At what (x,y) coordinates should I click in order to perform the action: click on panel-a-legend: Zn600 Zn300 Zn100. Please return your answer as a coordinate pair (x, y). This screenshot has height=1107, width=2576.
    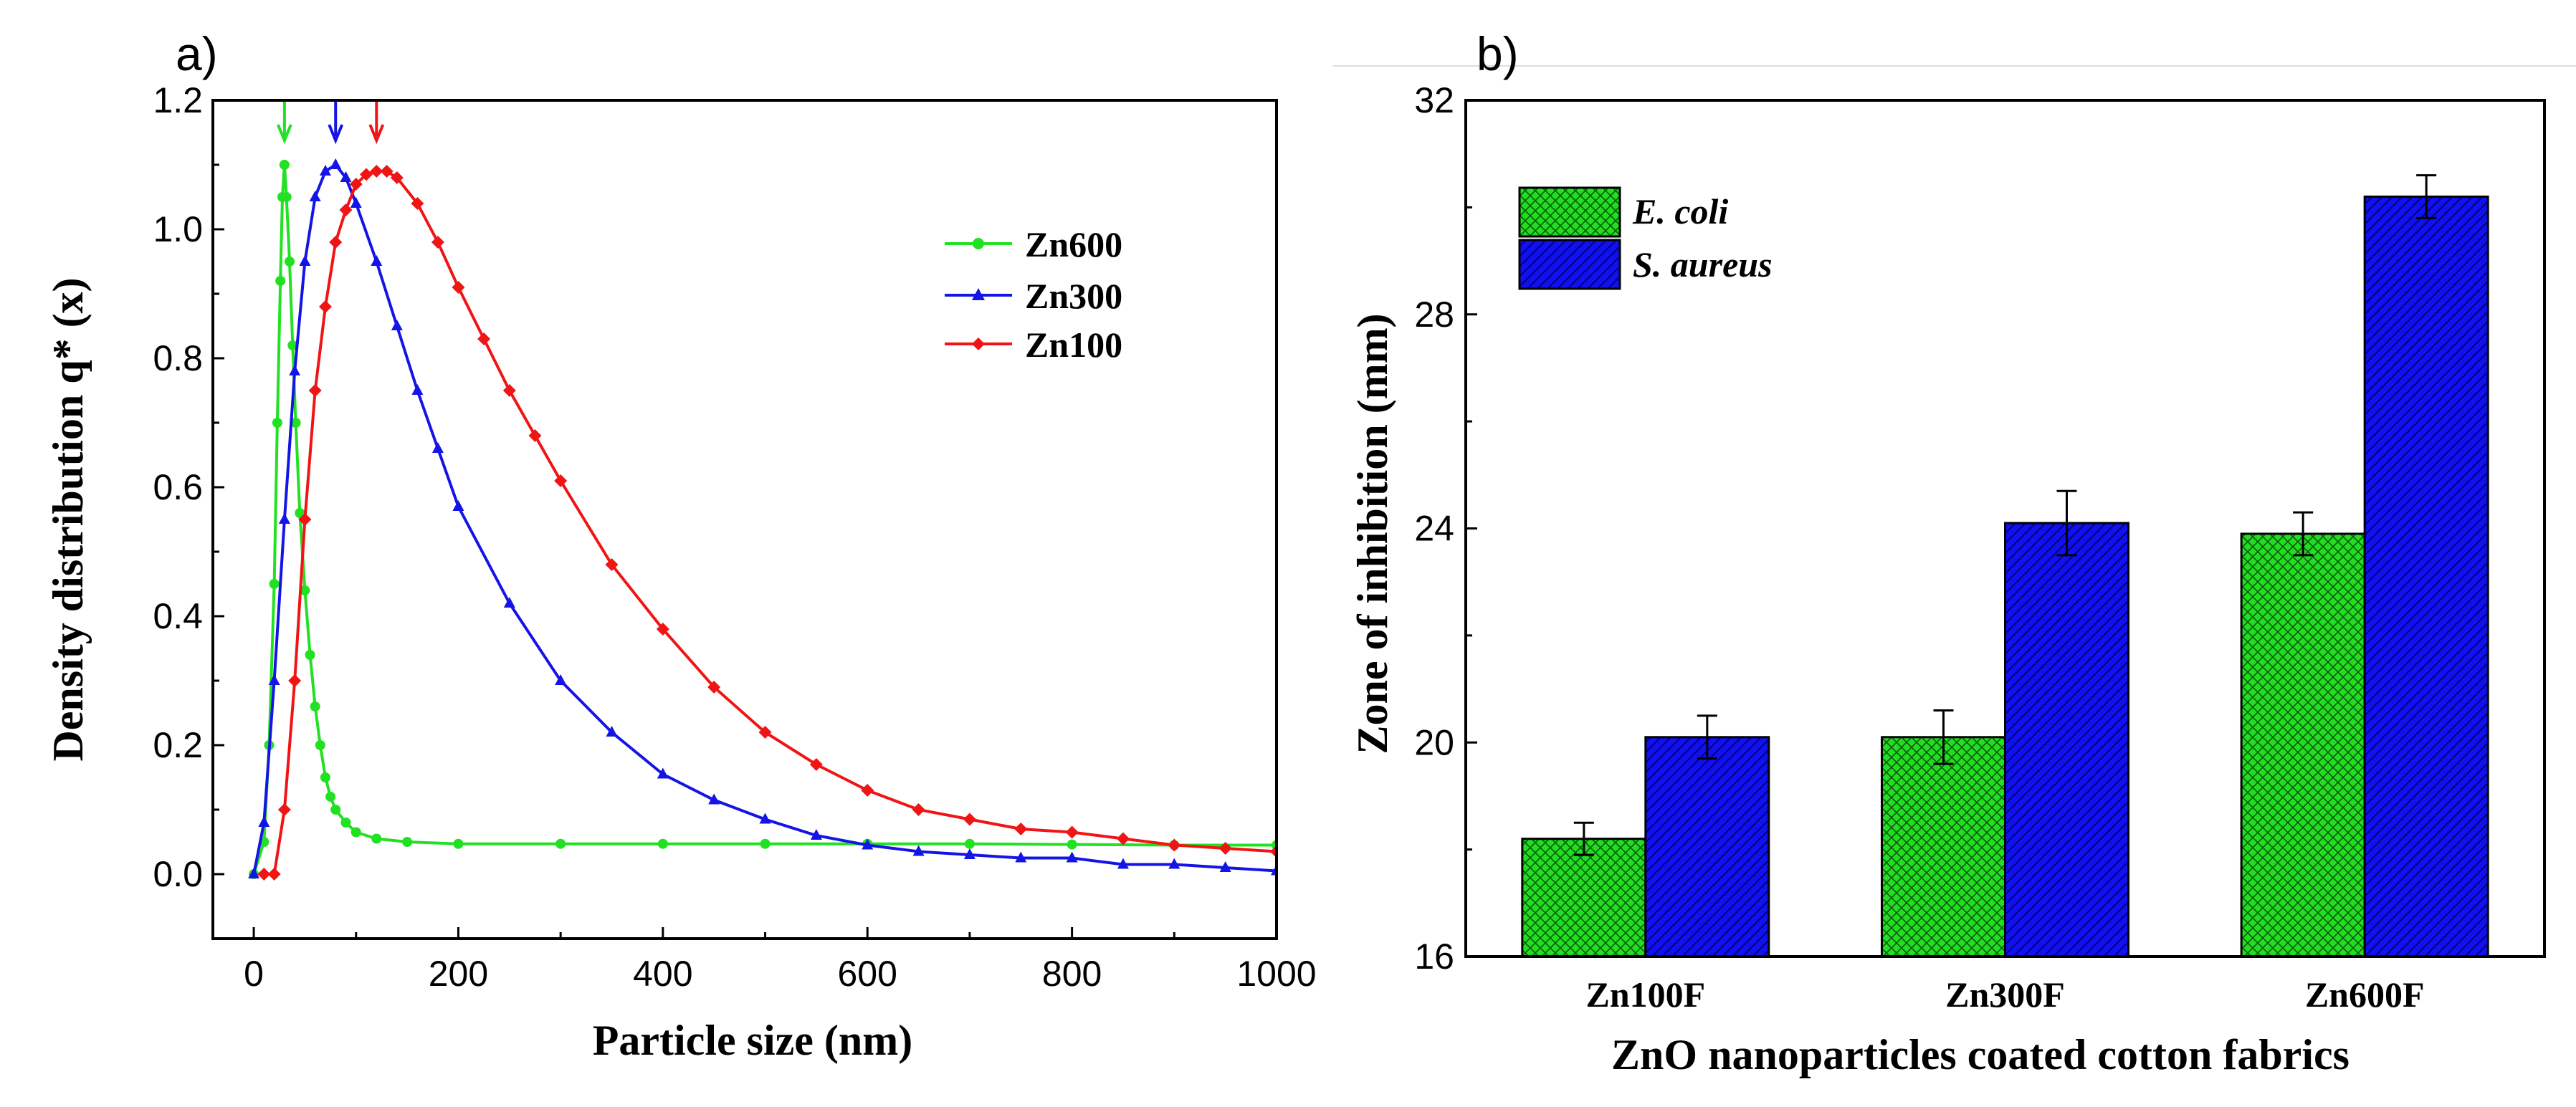
    Looking at the image, I should click on (1033, 294).